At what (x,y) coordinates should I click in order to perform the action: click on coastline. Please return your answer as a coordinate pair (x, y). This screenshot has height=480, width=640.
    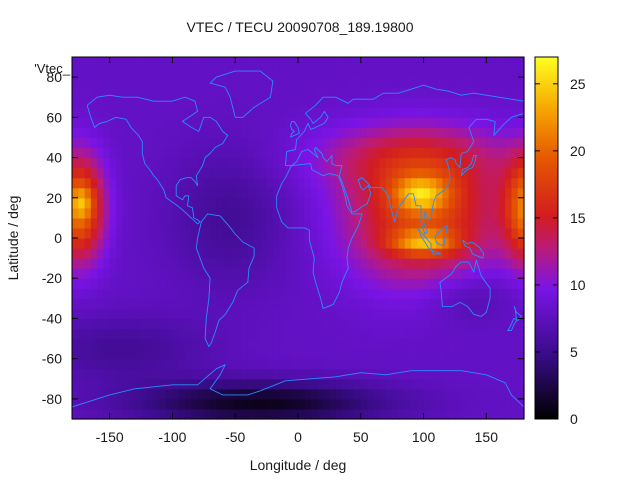
    Looking at the image, I should click on (436, 252).